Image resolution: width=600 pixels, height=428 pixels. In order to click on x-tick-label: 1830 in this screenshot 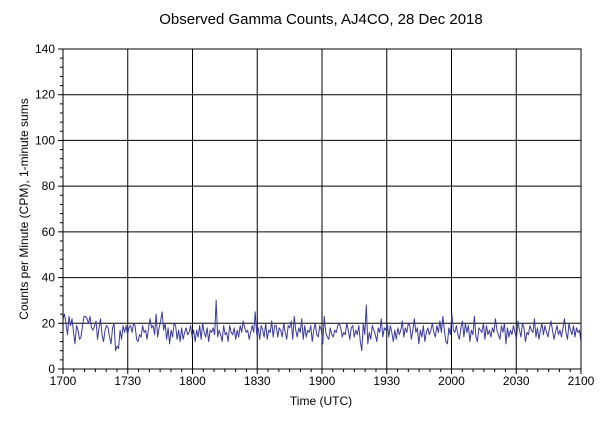, I will do `click(257, 381)`.